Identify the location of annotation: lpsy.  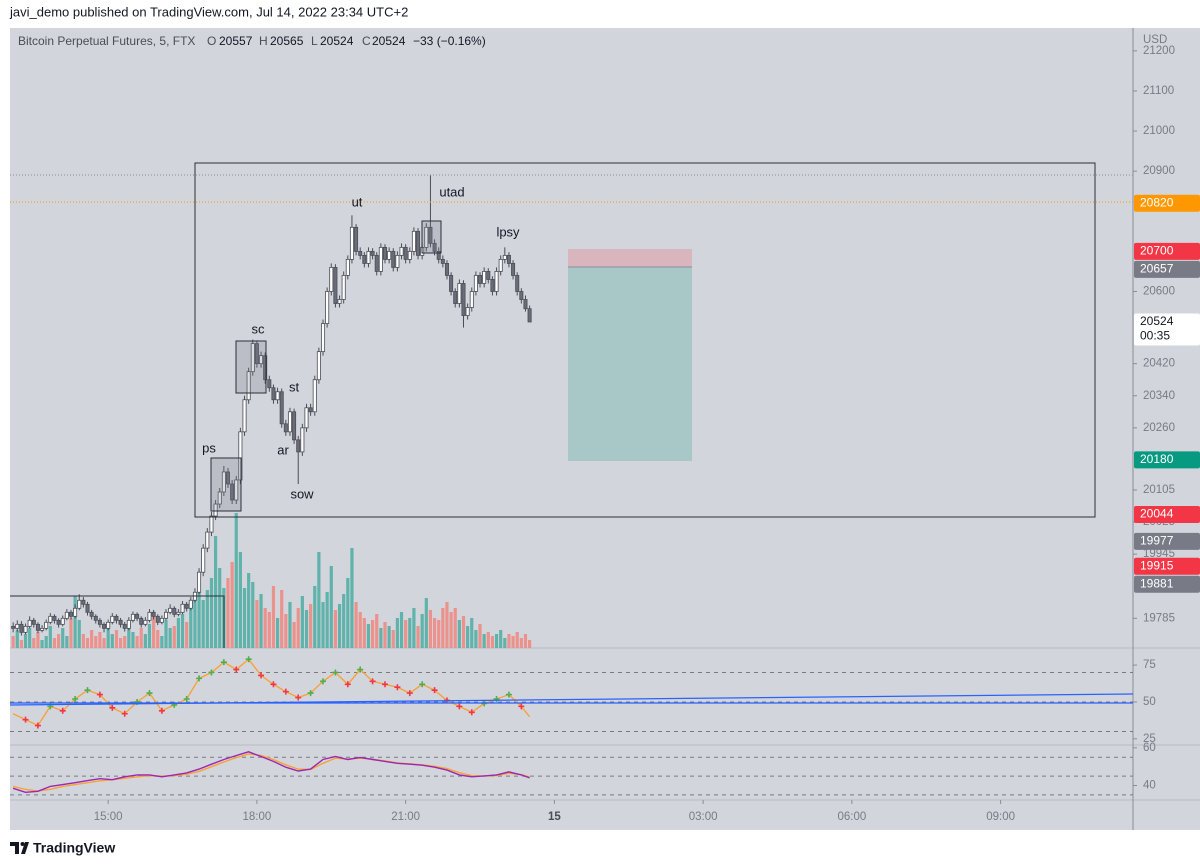
(508, 231).